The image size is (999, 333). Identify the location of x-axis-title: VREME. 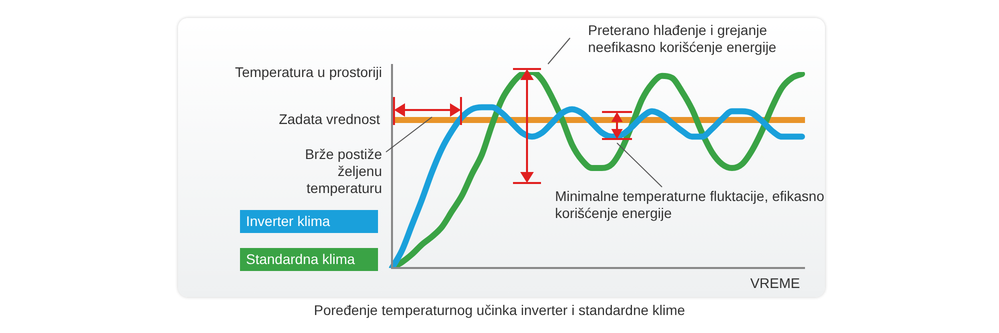
(775, 283).